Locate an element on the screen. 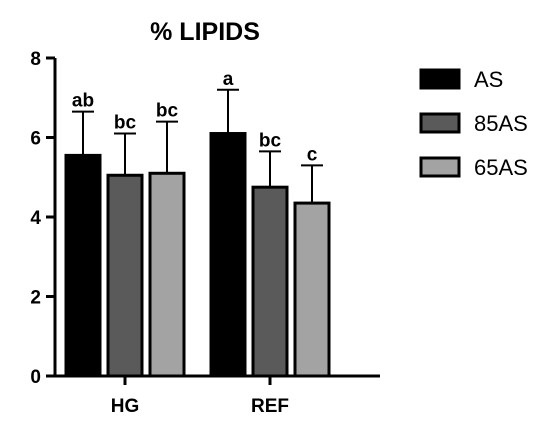 The width and height of the screenshot is (550, 423). significance-label: c is located at coordinates (312, 154).